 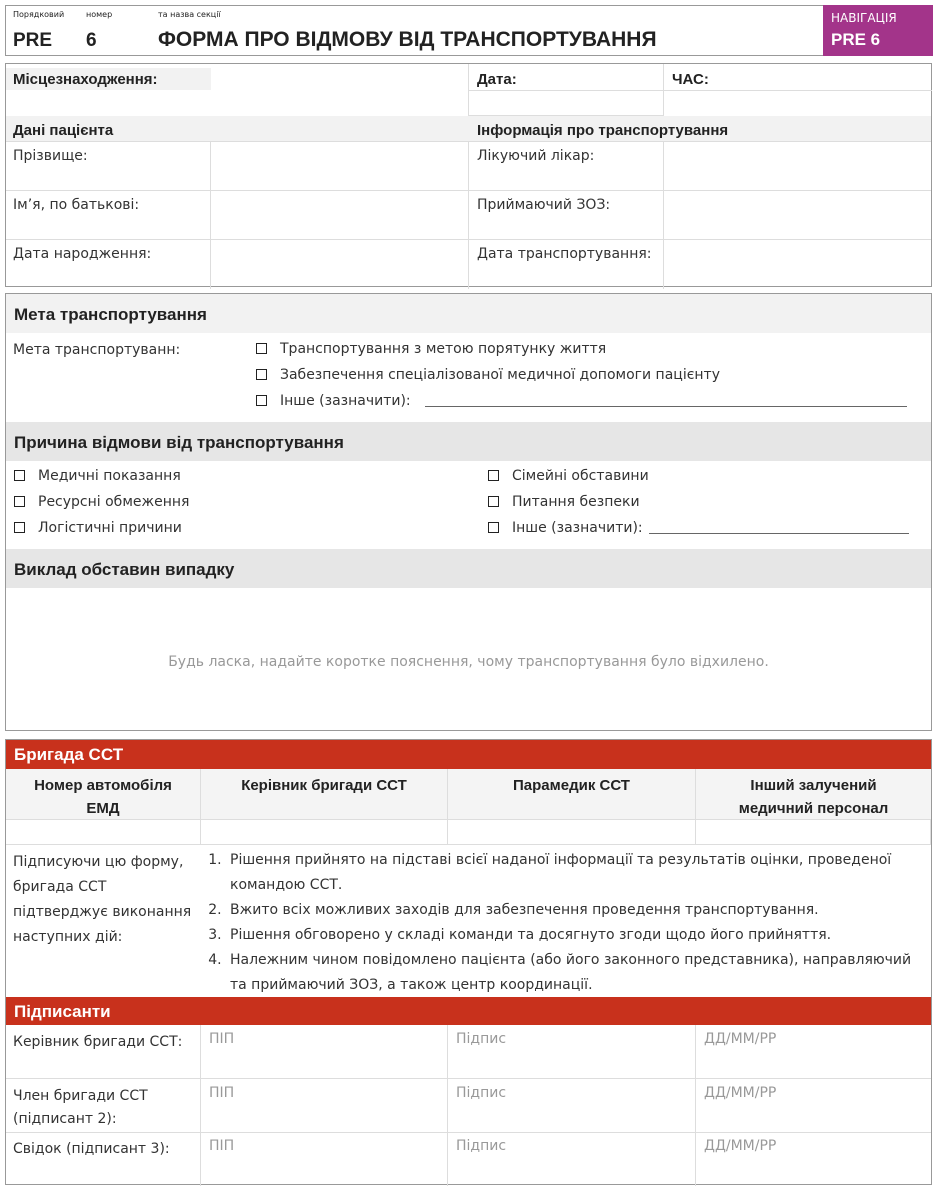 What do you see at coordinates (468, 313) in the screenshot?
I see `purpose-title: Мета транспортування` at bounding box center [468, 313].